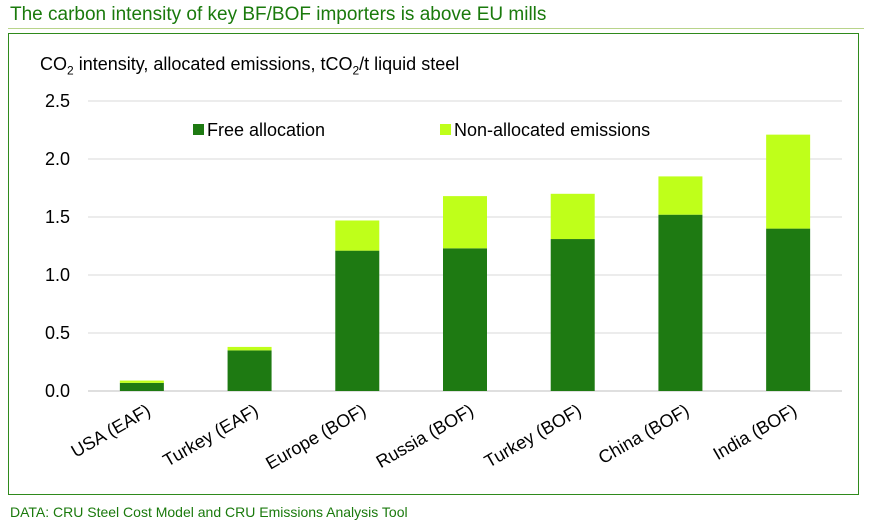 This screenshot has height=524, width=872. Describe the element at coordinates (425, 436) in the screenshot. I see `x-tick-label-3: Russia (BOF)` at that location.